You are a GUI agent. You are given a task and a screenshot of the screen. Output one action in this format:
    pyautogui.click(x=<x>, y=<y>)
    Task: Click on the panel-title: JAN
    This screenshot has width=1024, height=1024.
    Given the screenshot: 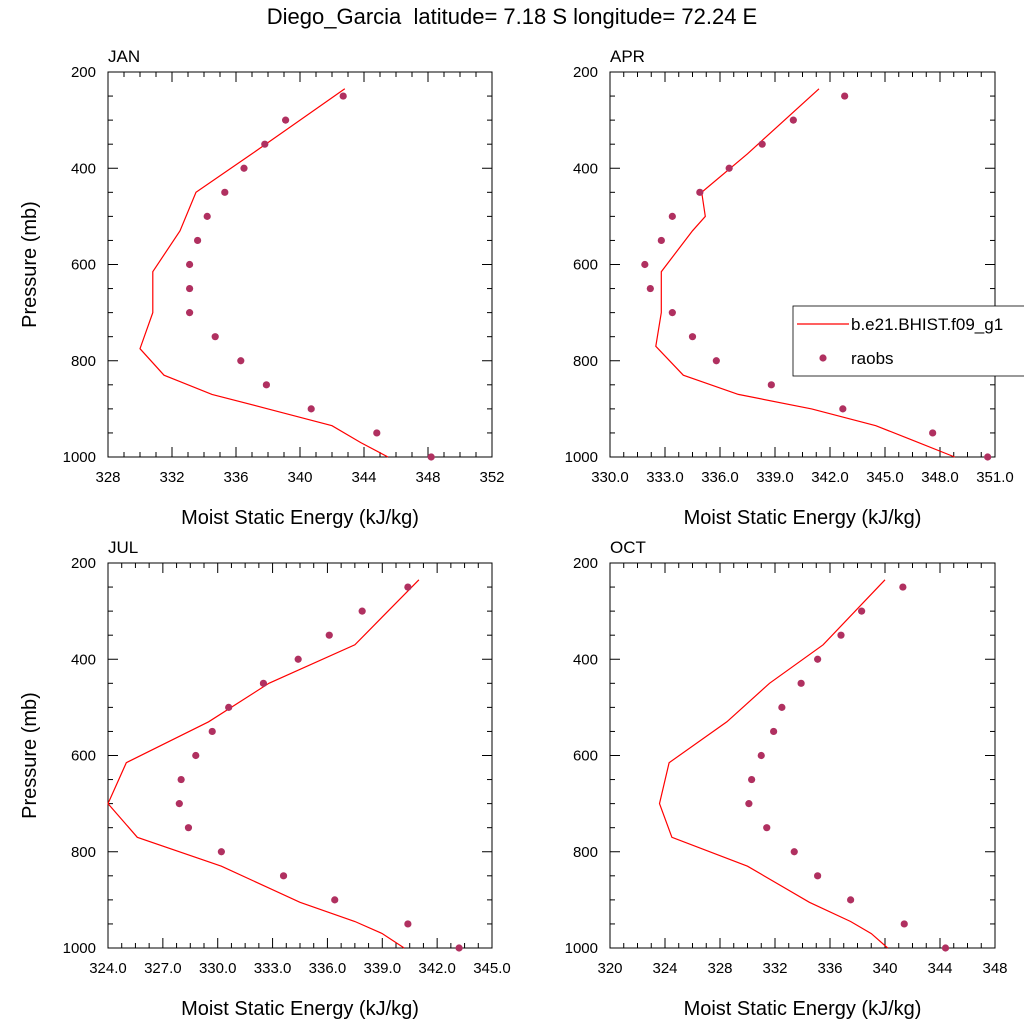 What is the action you would take?
    pyautogui.click(x=124, y=56)
    